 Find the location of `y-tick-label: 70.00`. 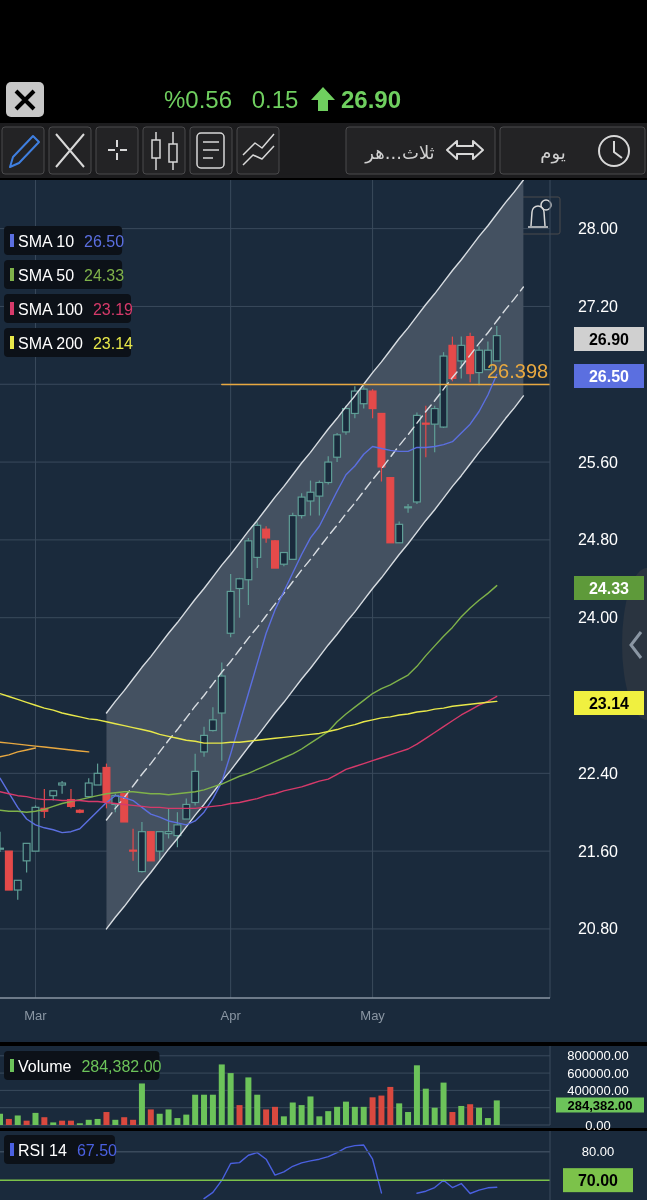

y-tick-label: 70.00 is located at coordinates (598, 1180).